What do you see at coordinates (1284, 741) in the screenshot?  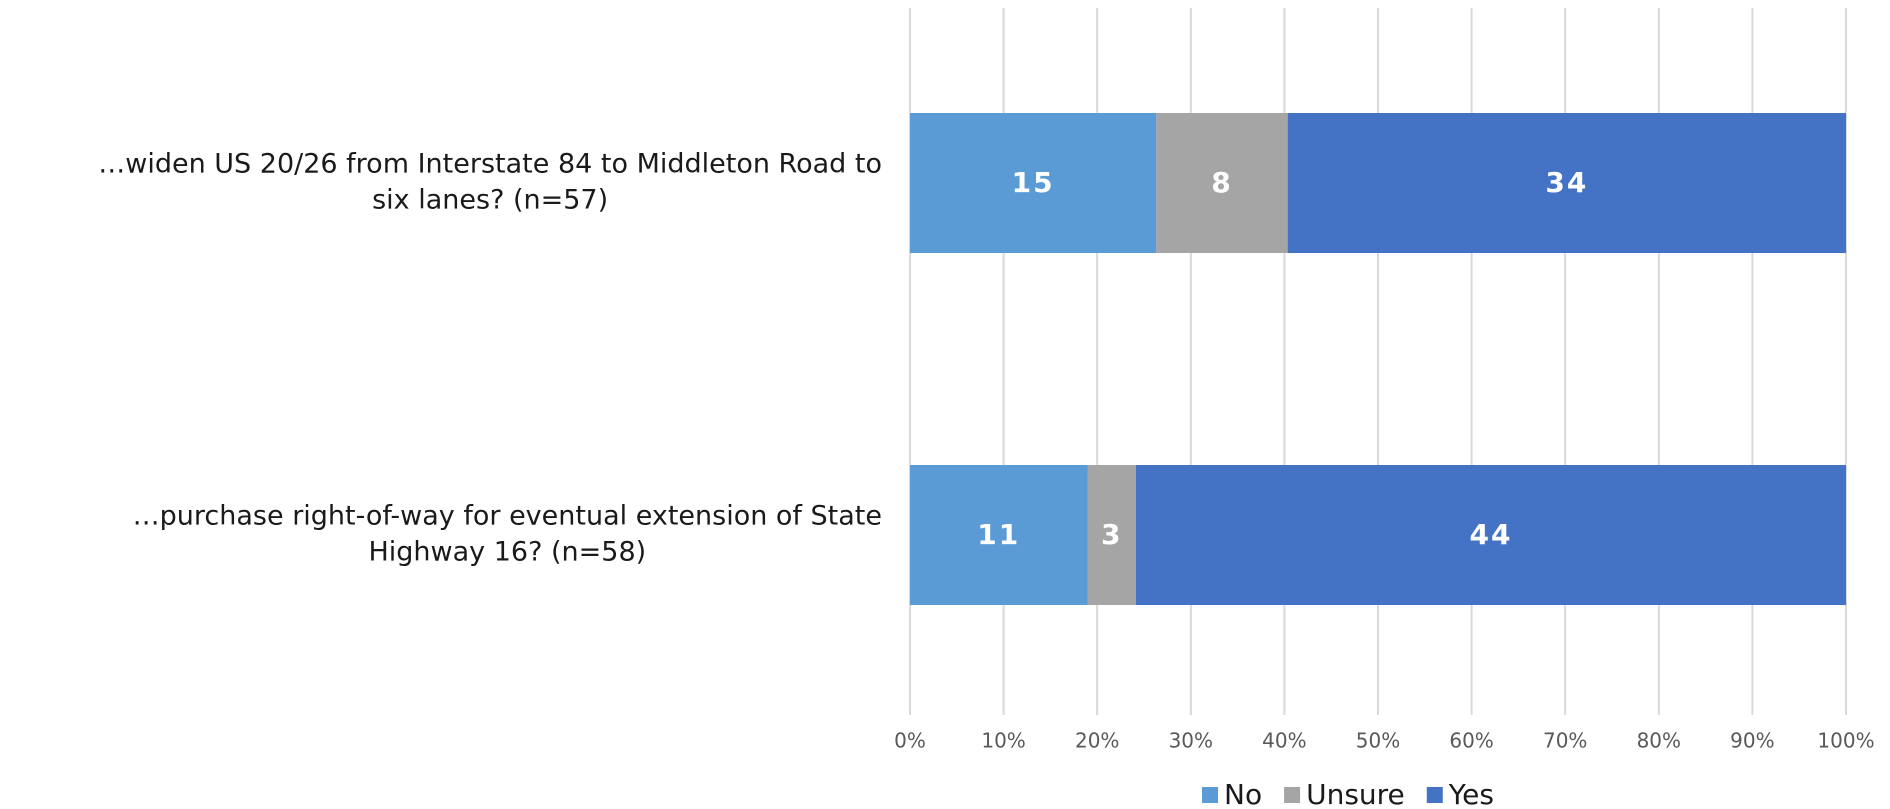 I see `x-tick-label: 40%` at bounding box center [1284, 741].